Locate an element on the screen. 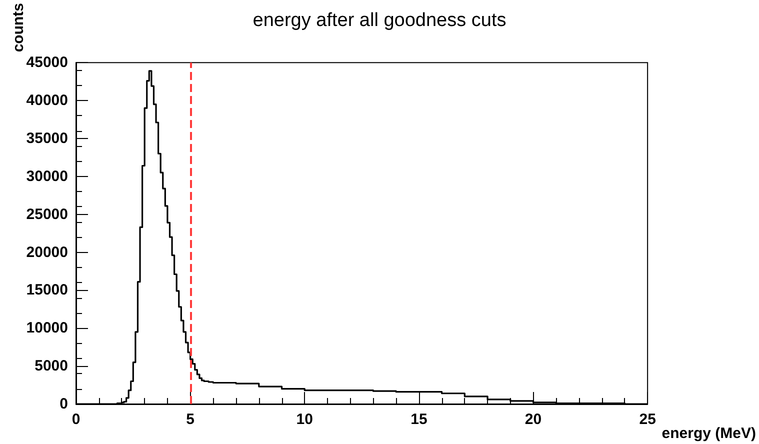 This screenshot has width=759, height=444. y-tick-label: 0 is located at coordinates (64, 404).